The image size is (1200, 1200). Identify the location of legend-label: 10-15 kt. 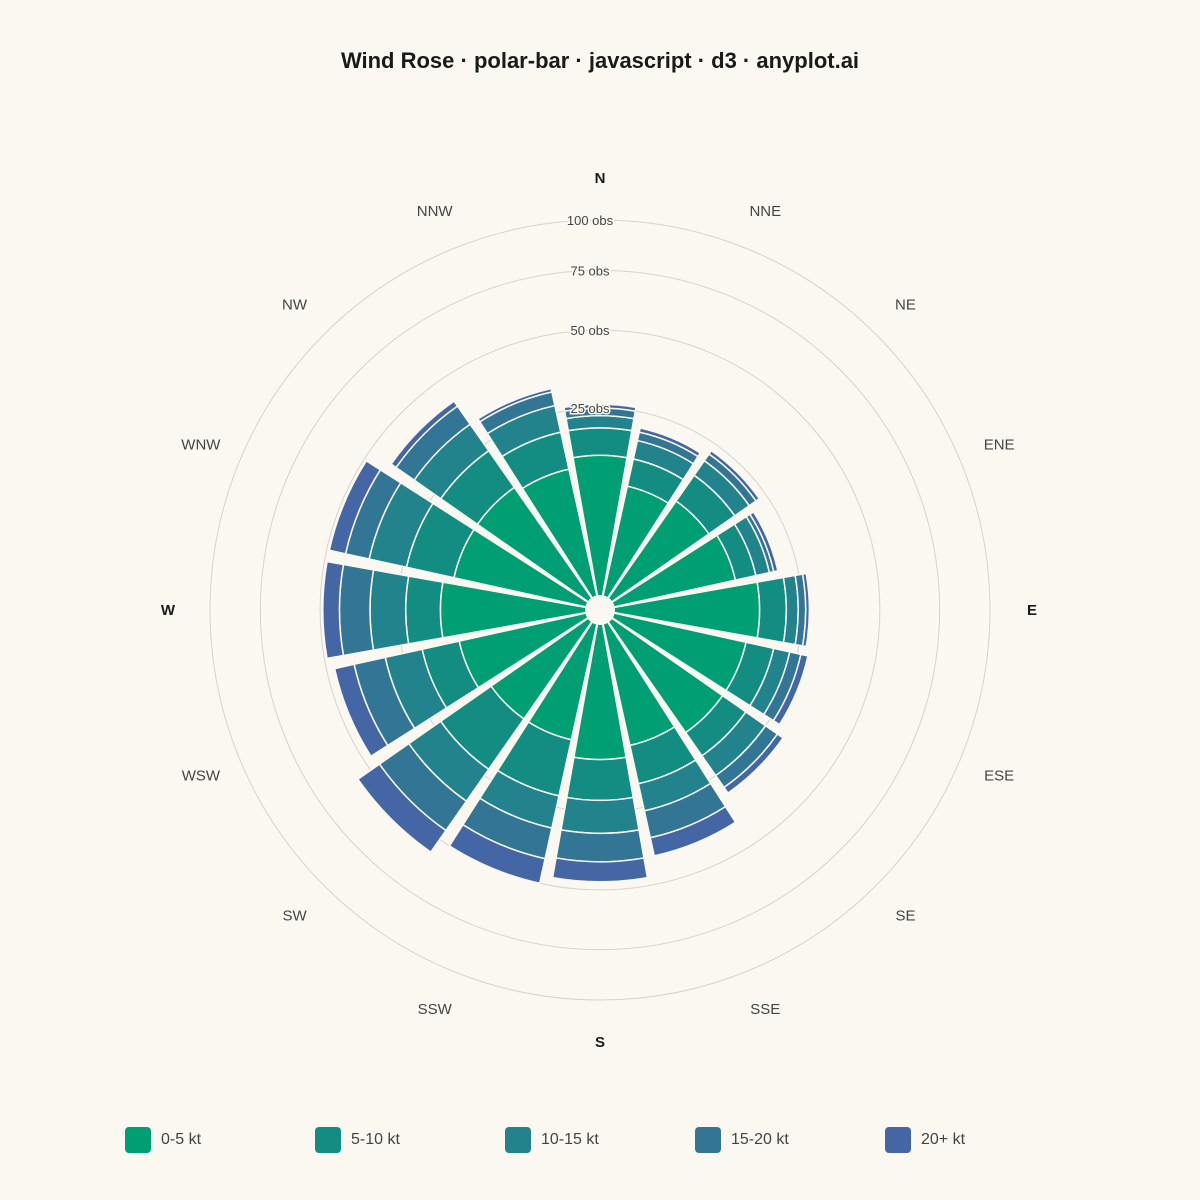
(570, 1139).